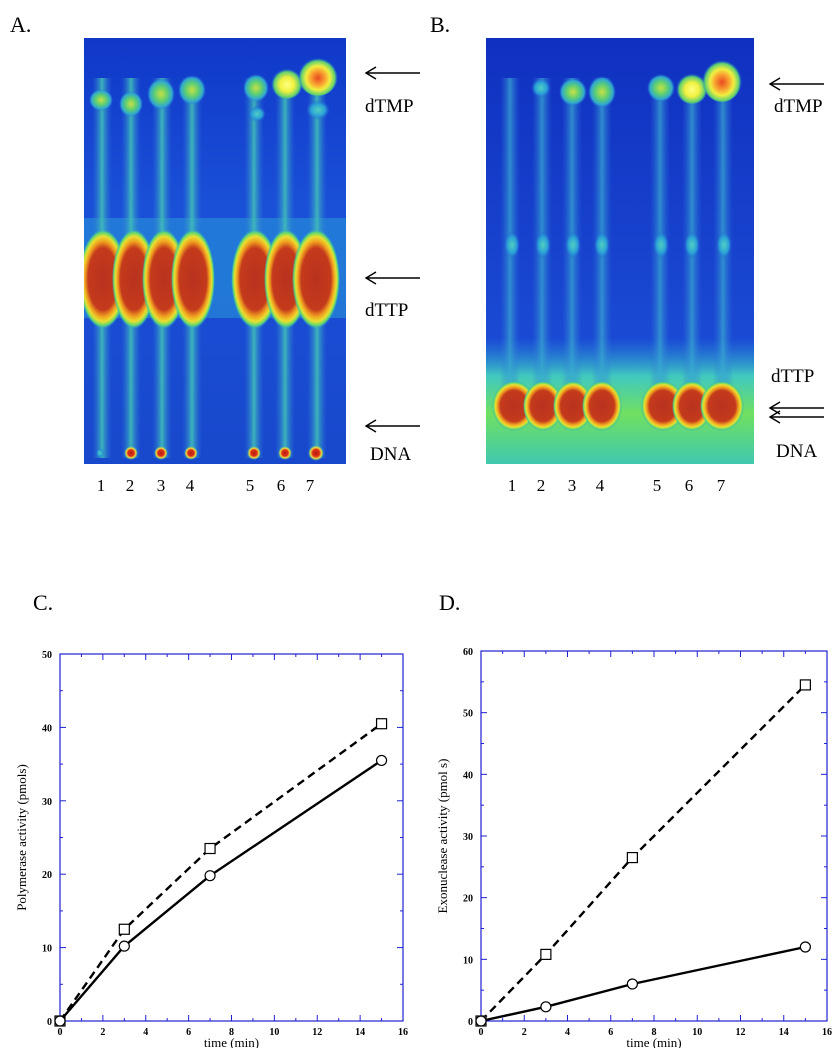 This screenshot has width=836, height=1048. Describe the element at coordinates (793, 376) in the screenshot. I see `gel-b-label-dttp: dTTP` at that location.